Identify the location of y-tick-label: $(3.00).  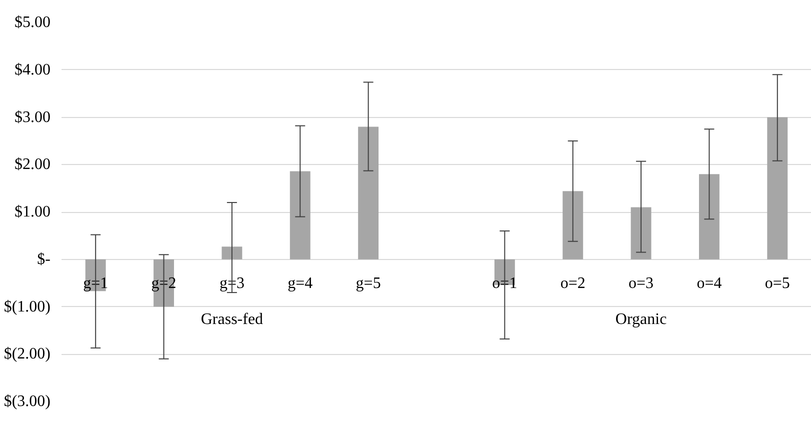
(27, 401).